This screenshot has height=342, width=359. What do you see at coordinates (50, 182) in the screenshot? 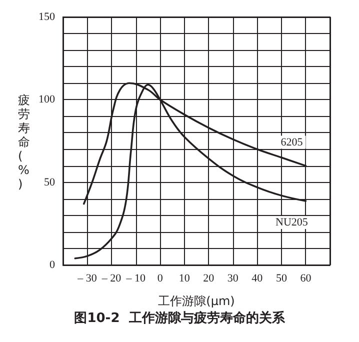
I see `y-tick-label: 50` at bounding box center [50, 182].